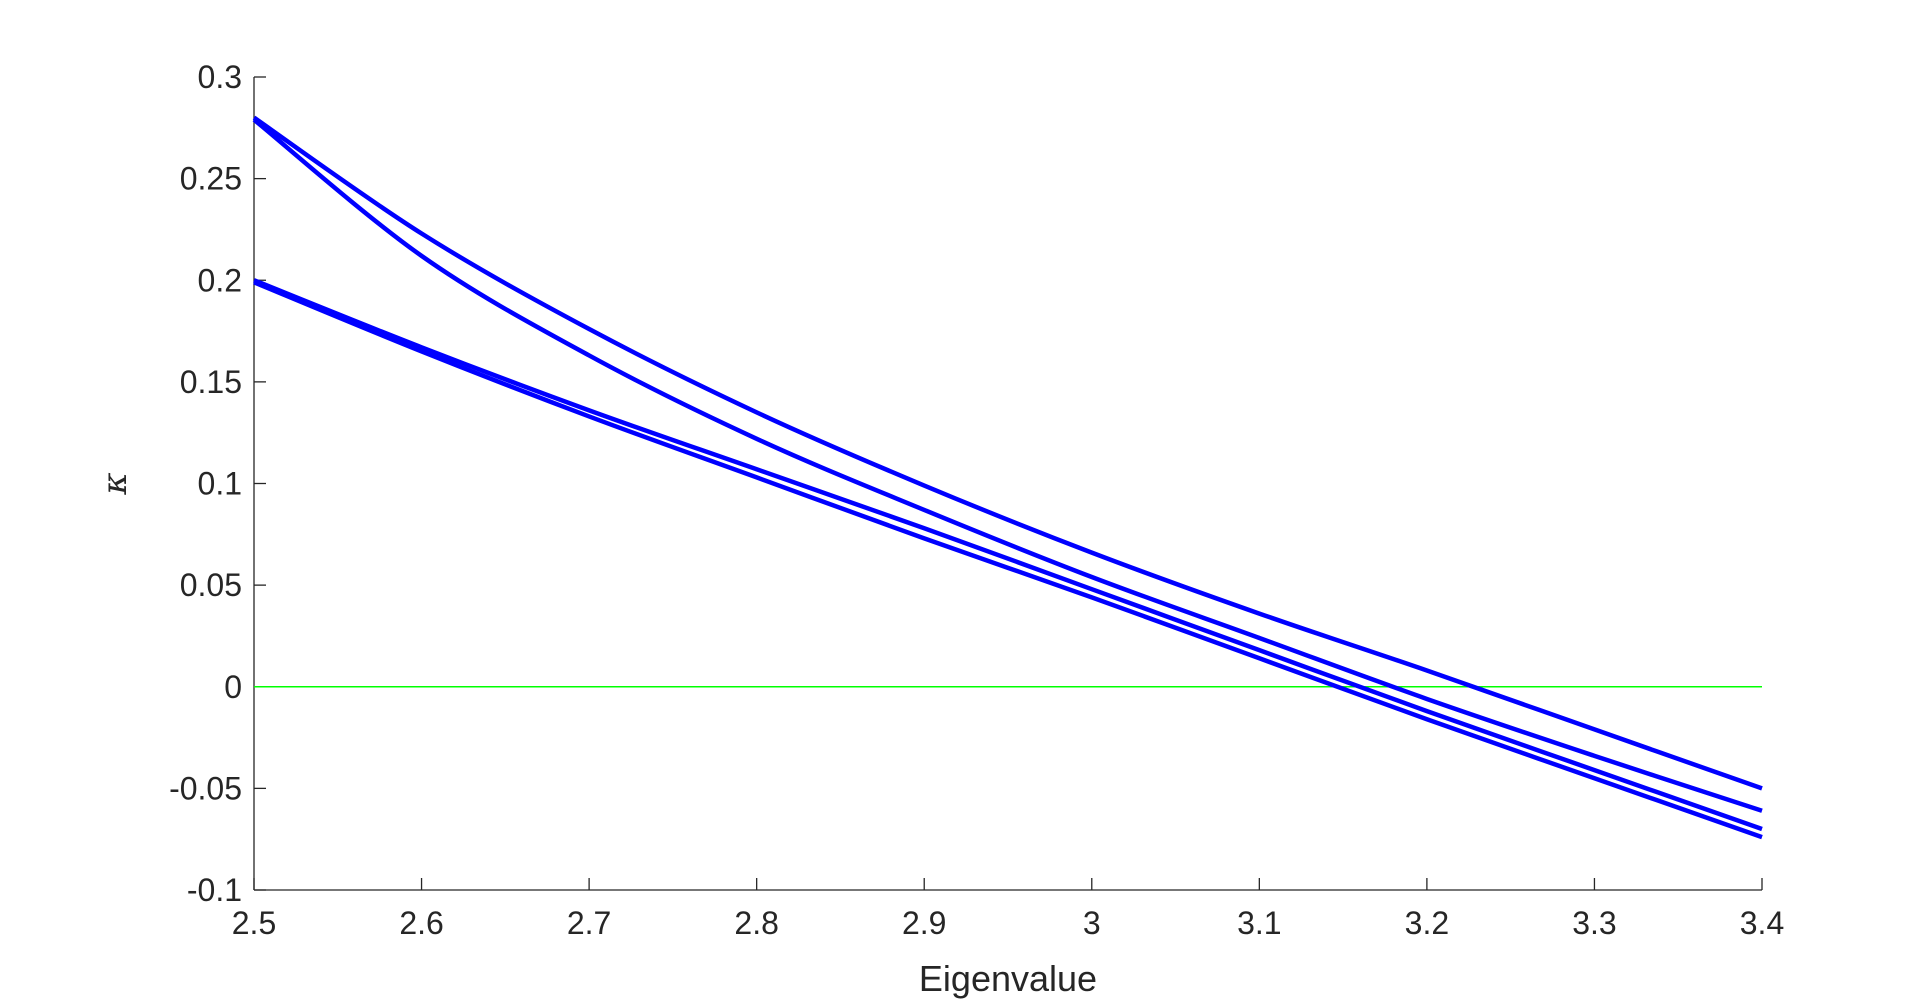 This screenshot has width=1920, height=999. What do you see at coordinates (589, 923) in the screenshot?
I see `x-tick-label: 2.7` at bounding box center [589, 923].